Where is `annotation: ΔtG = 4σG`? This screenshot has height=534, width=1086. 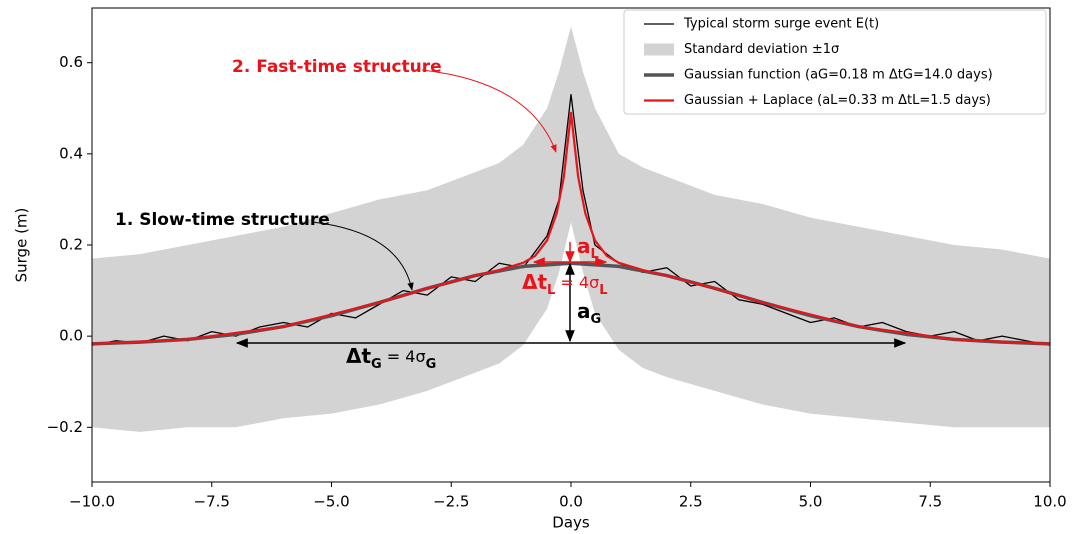
annotation: ΔtG = 4σG is located at coordinates (391, 358).